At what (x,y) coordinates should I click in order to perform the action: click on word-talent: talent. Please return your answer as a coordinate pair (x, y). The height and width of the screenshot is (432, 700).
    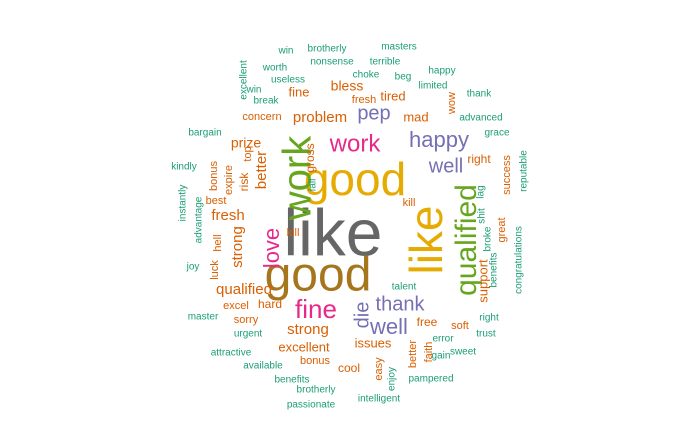
    Looking at the image, I should click on (404, 287).